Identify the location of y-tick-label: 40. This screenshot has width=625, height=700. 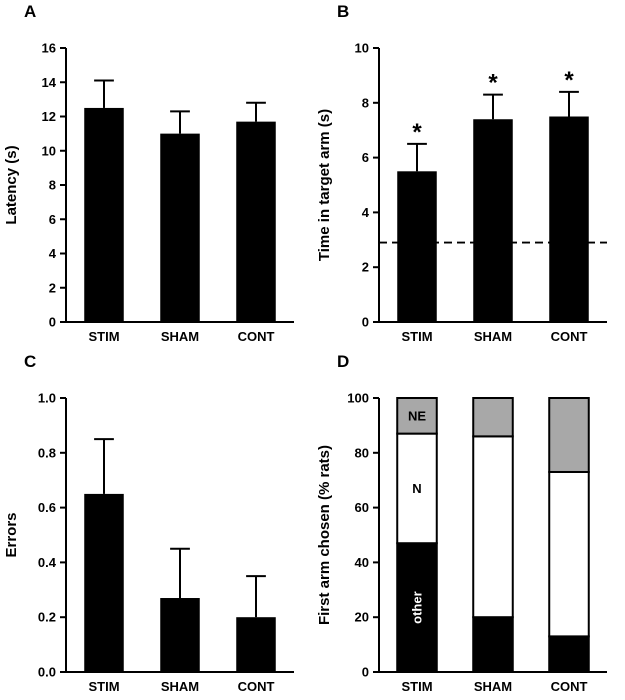
(362, 562).